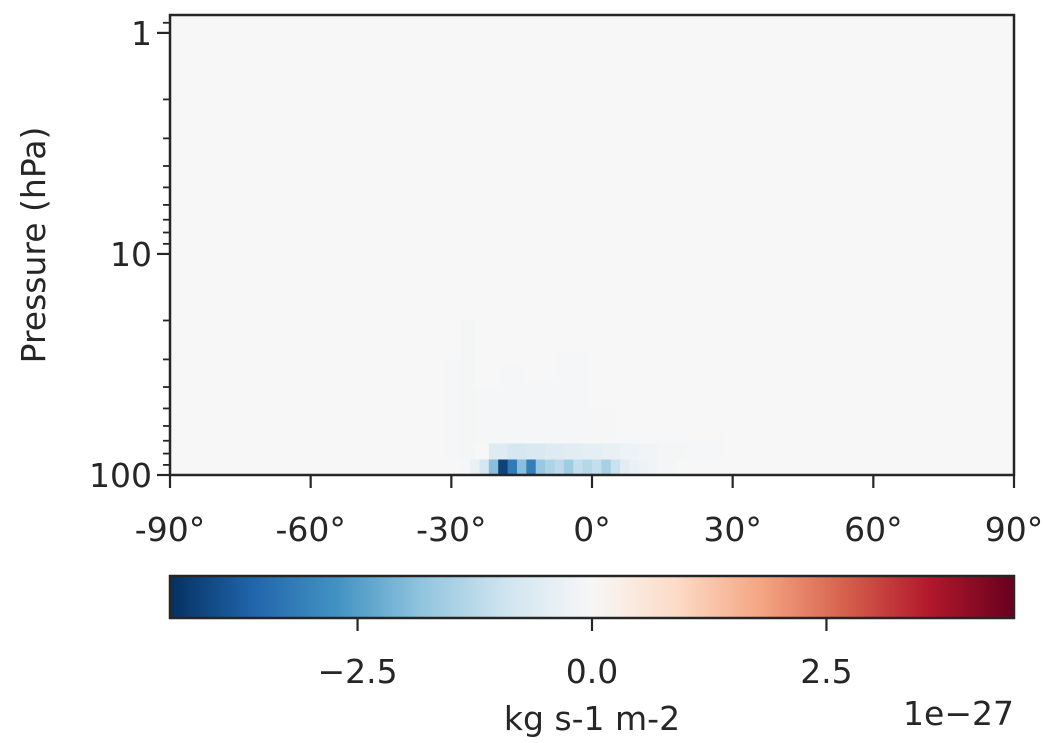  What do you see at coordinates (592, 671) in the screenshot?
I see `colorbar-tick-label: 0.0` at bounding box center [592, 671].